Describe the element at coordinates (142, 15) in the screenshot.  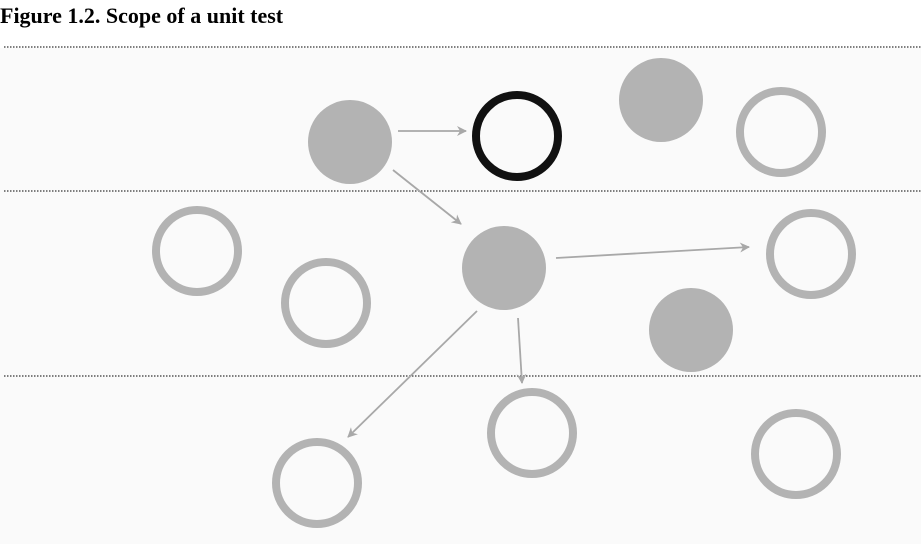
I see `figure-title: Figure 1.2. Scope of a unit test` at that location.